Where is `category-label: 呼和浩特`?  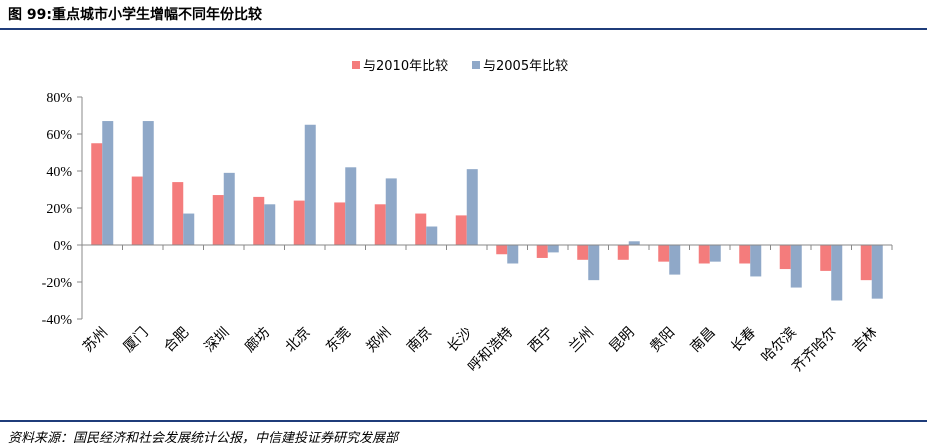
category-label: 呼和浩特 is located at coordinates (490, 350).